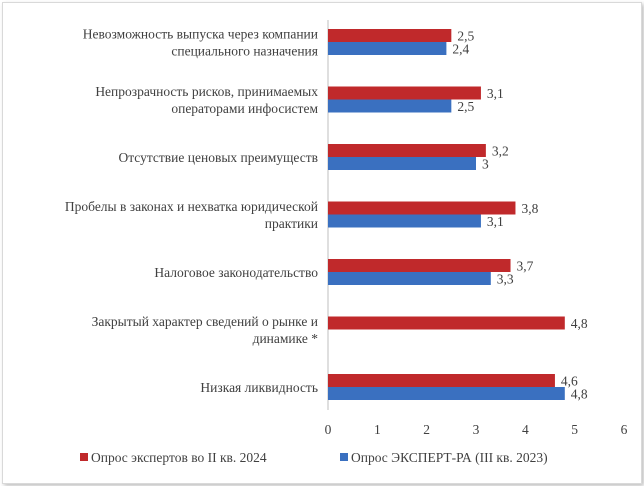  I want to click on data-label: 3,3, so click(505, 279).